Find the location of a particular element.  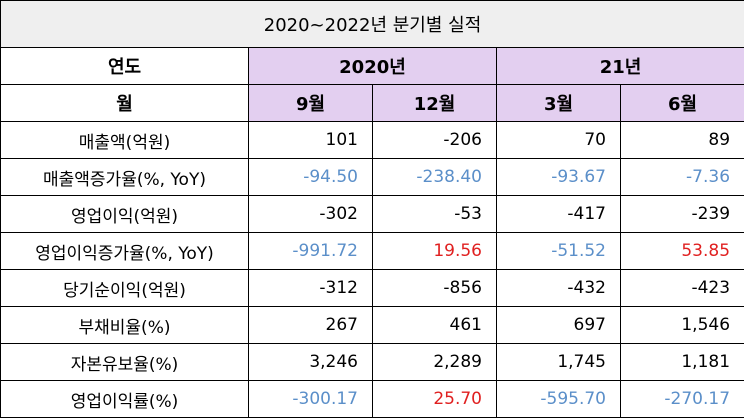

value-cell: -7.36 is located at coordinates (682, 177).